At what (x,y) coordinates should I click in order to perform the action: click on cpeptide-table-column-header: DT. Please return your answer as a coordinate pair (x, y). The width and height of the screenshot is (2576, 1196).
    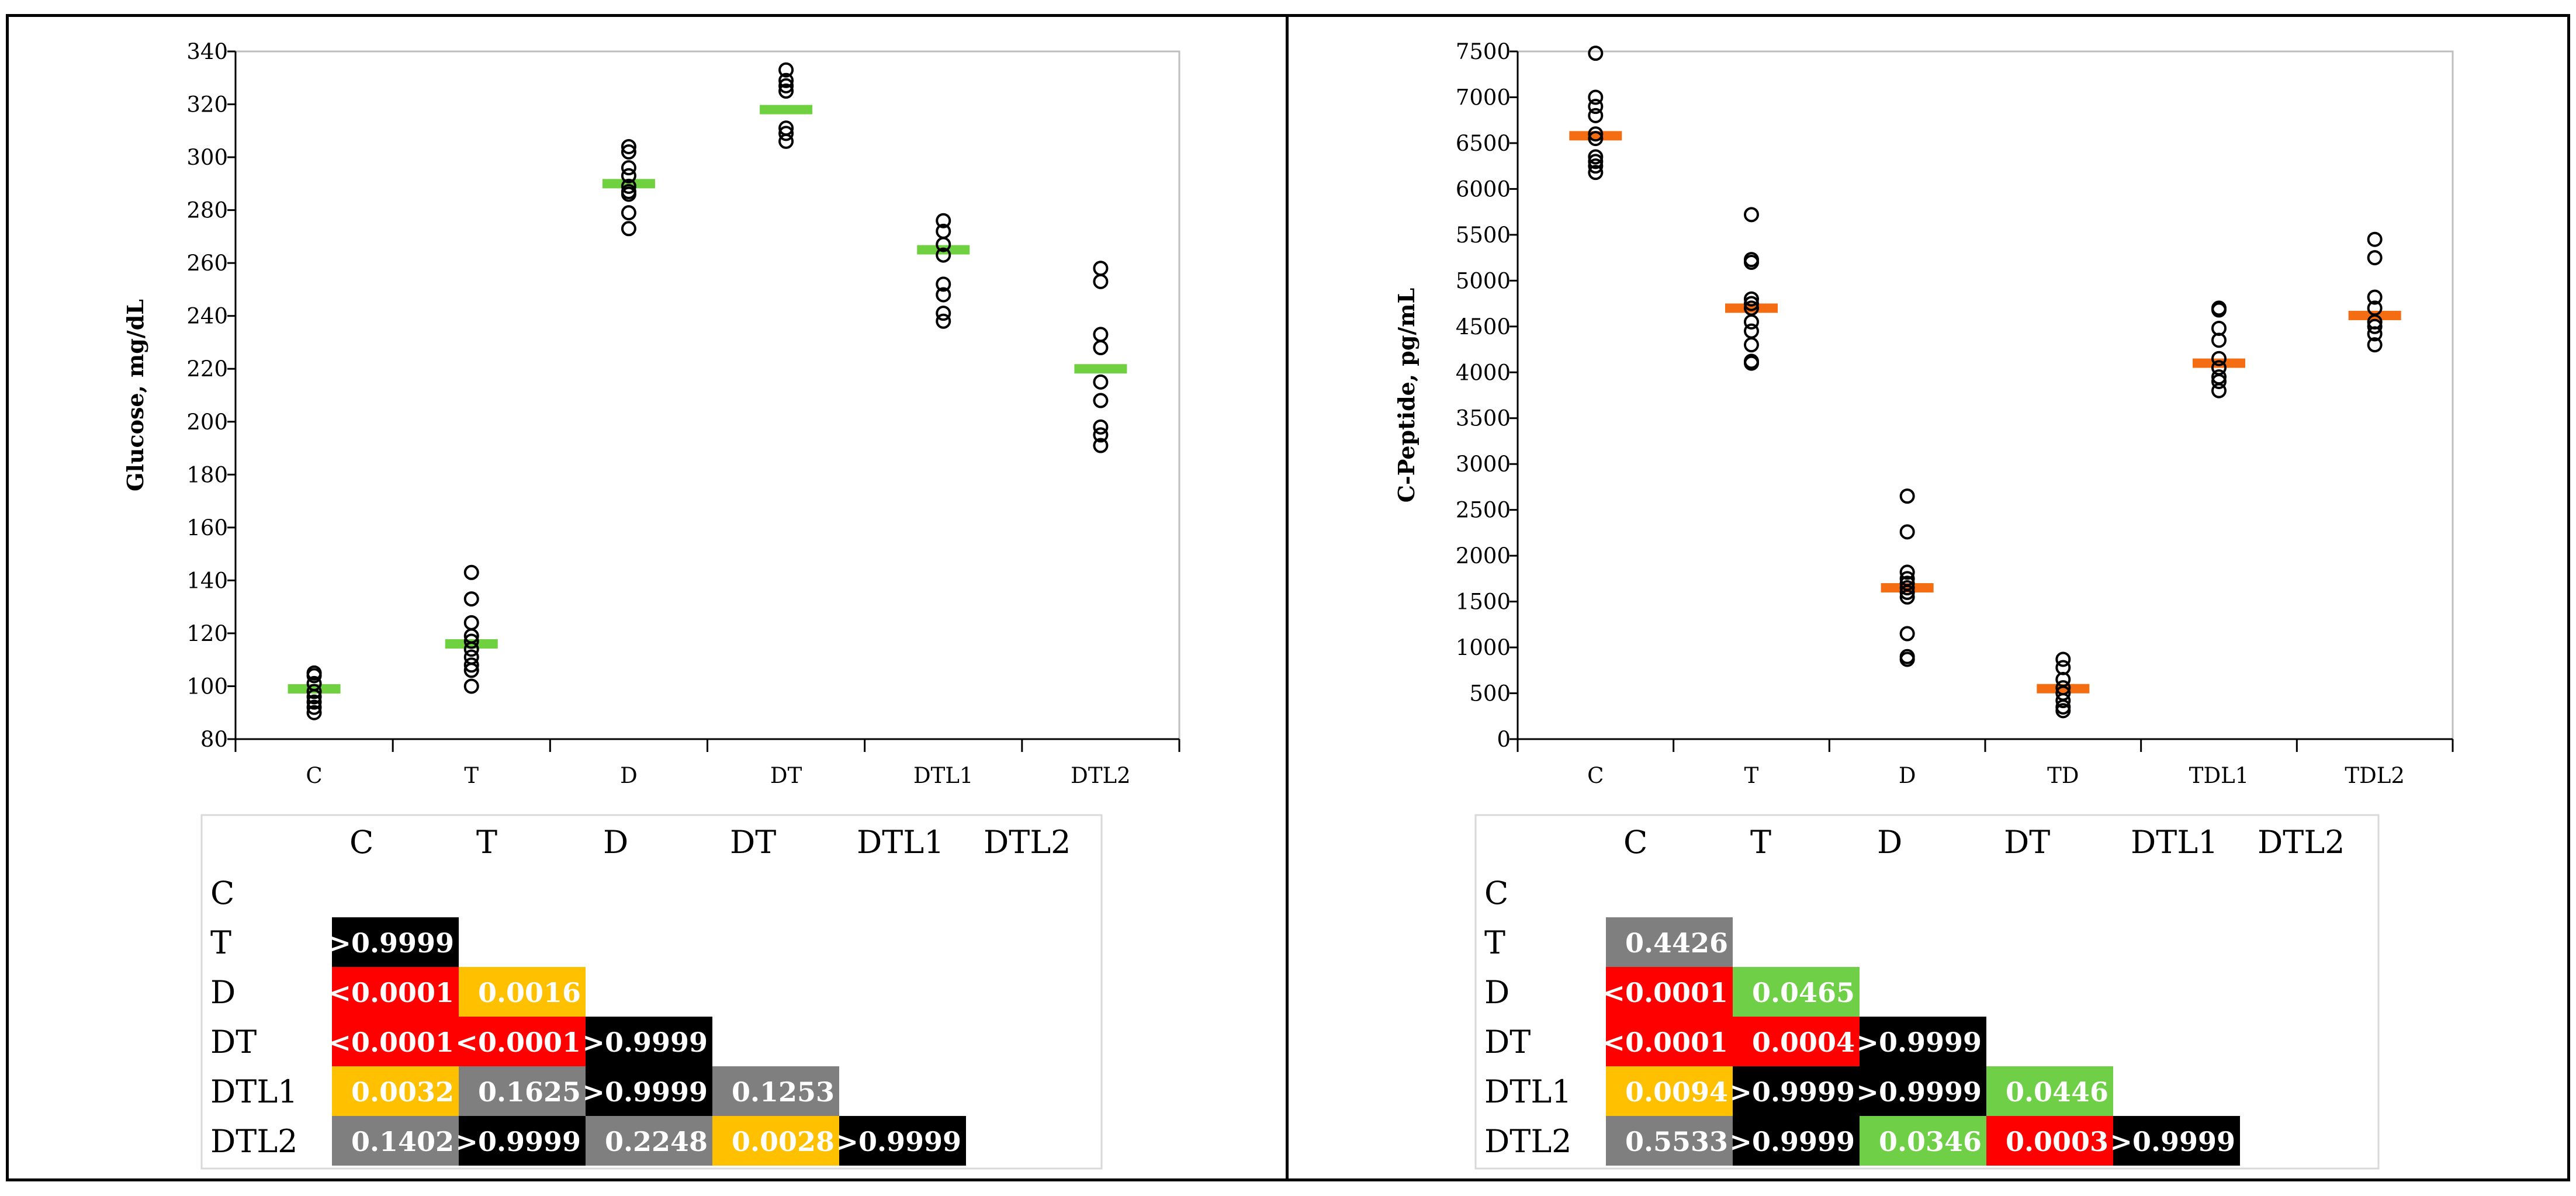
    Looking at the image, I should click on (2027, 842).